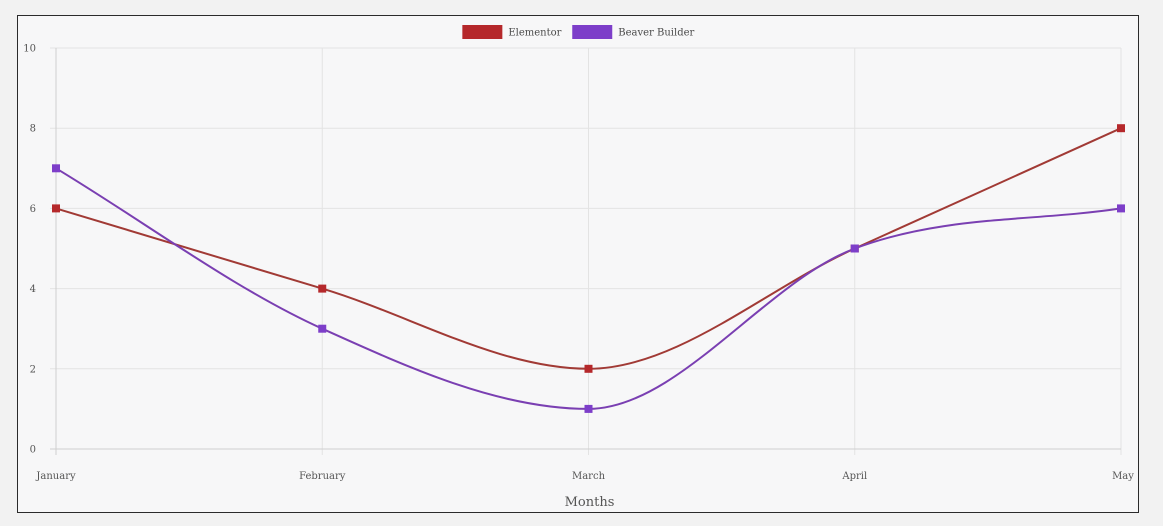 Image resolution: width=1163 pixels, height=526 pixels. I want to click on data-point-beaver-builder-january, so click(56, 168).